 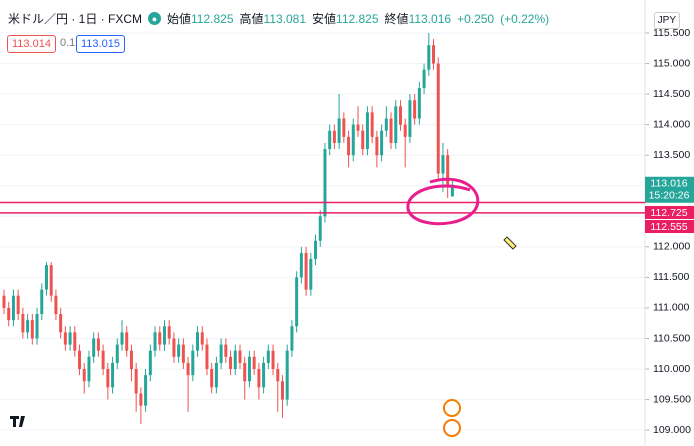 I want to click on logo-mark, so click(x=17, y=421).